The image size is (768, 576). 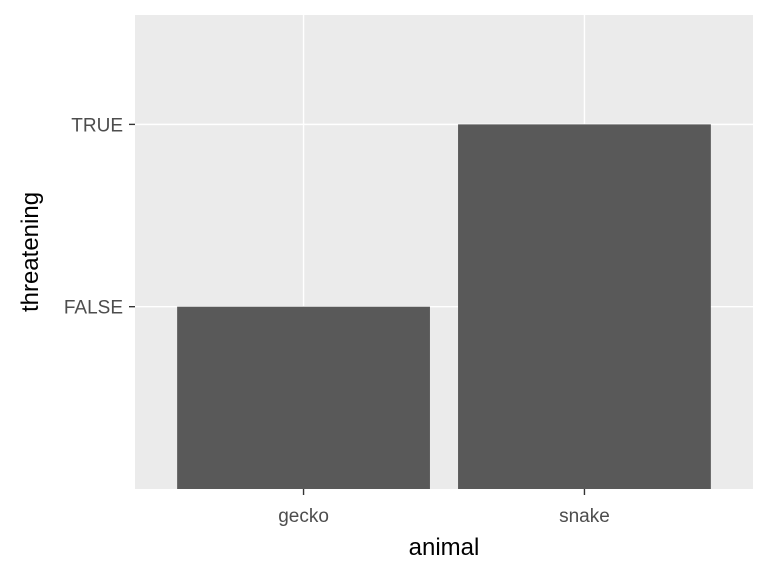 I want to click on x-tick-label-gecko: gecko, so click(x=303, y=516).